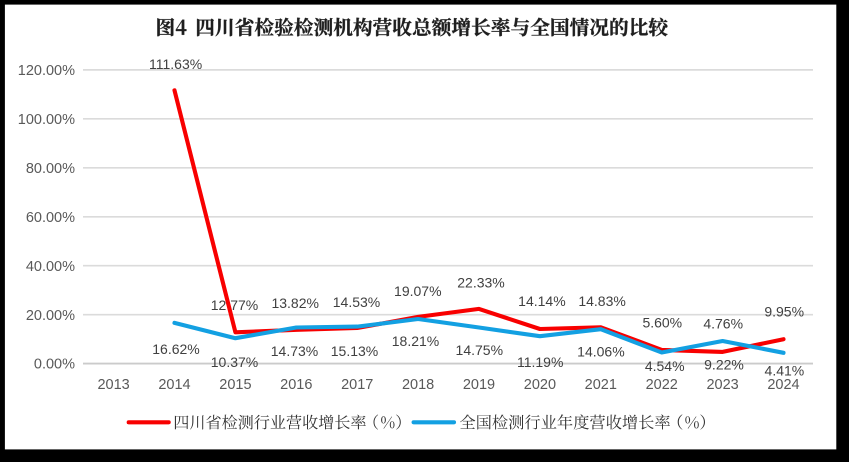 The image size is (849, 462). I want to click on svg-text: 0.00%, so click(54, 365).